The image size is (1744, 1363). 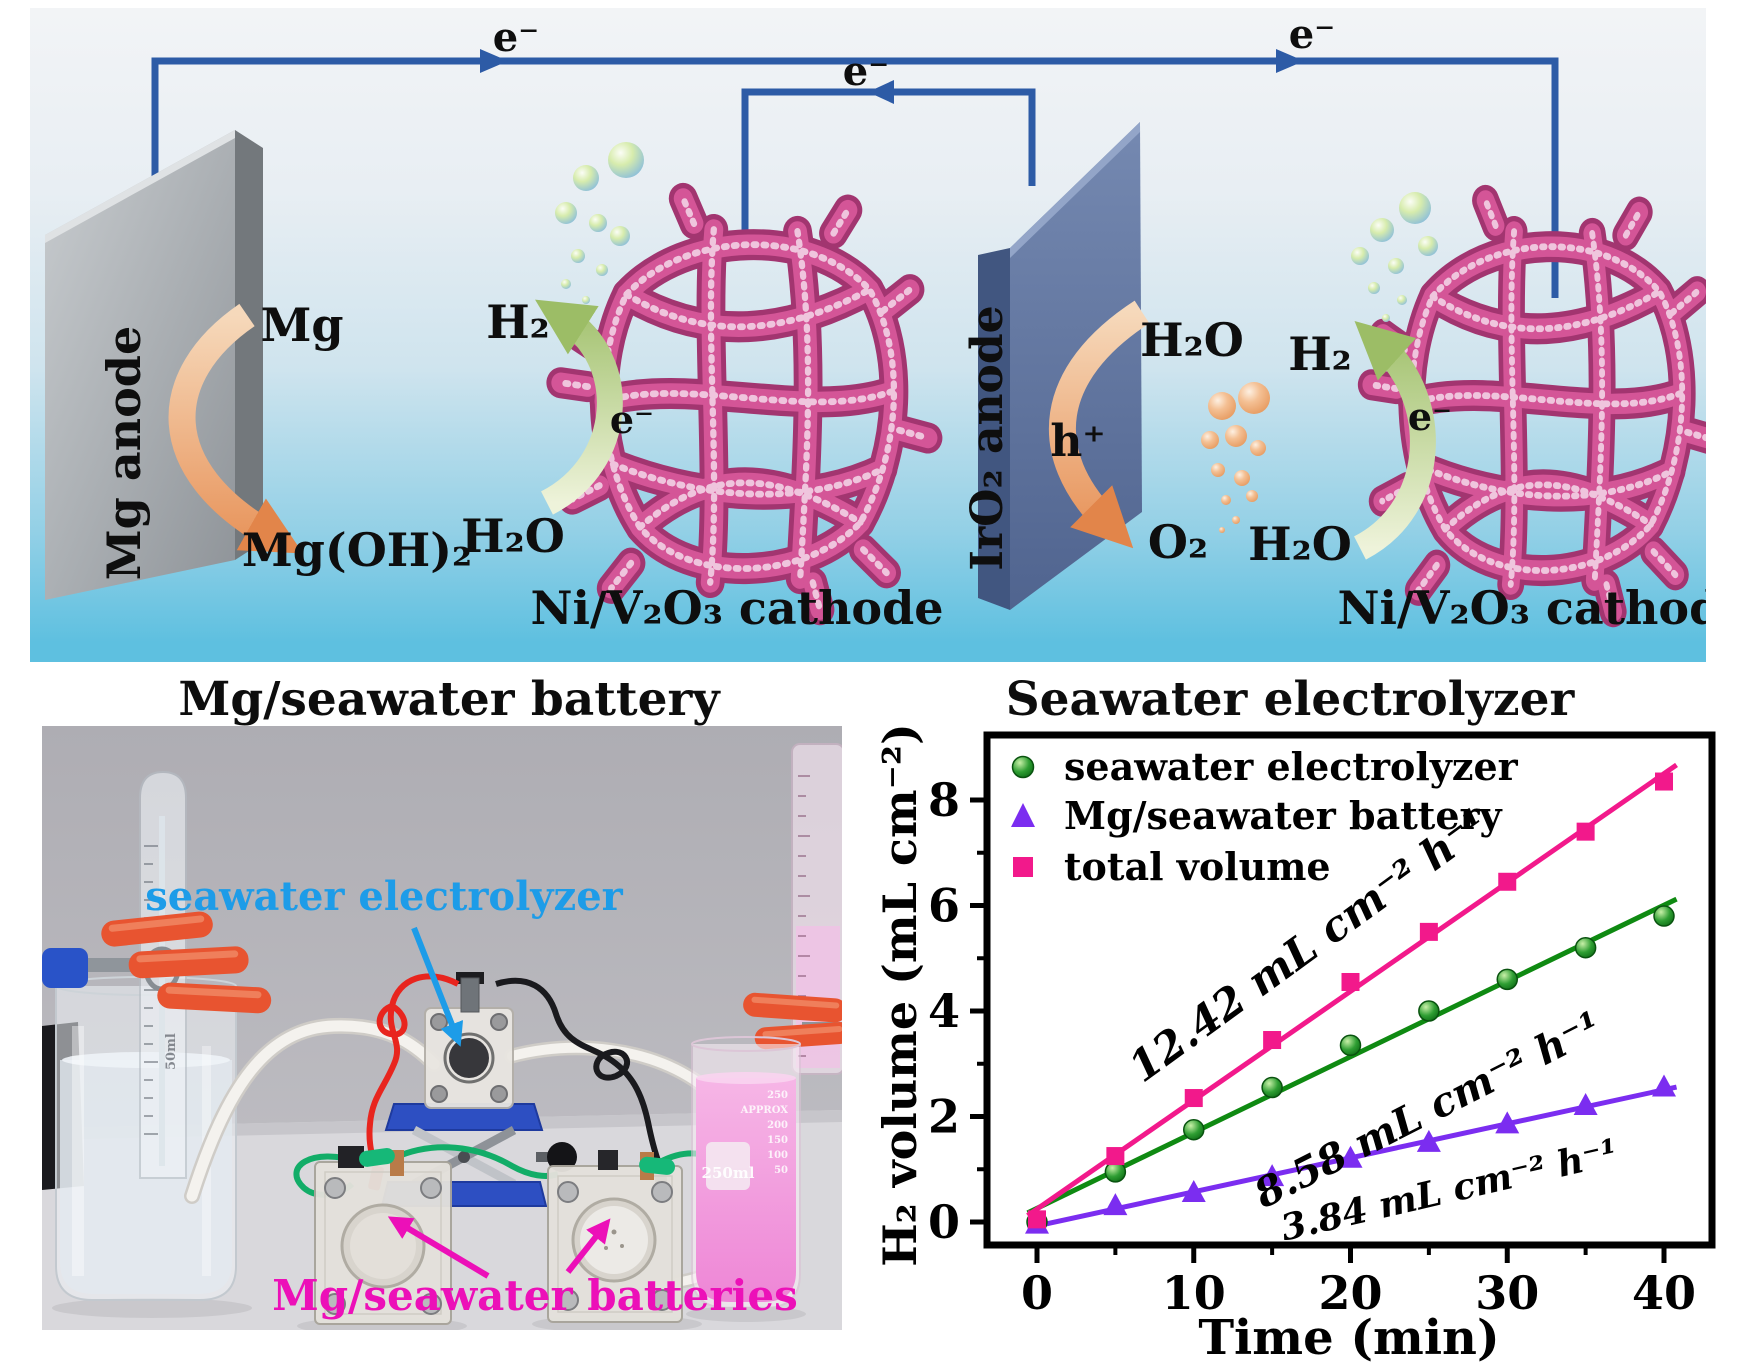 What do you see at coordinates (1023, 867) in the screenshot?
I see `legend-marker-square` at bounding box center [1023, 867].